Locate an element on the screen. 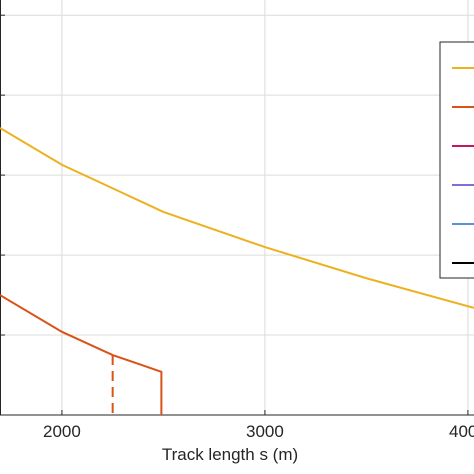 Image resolution: width=474 pixels, height=474 pixels. legend-box is located at coordinates (456, 160).